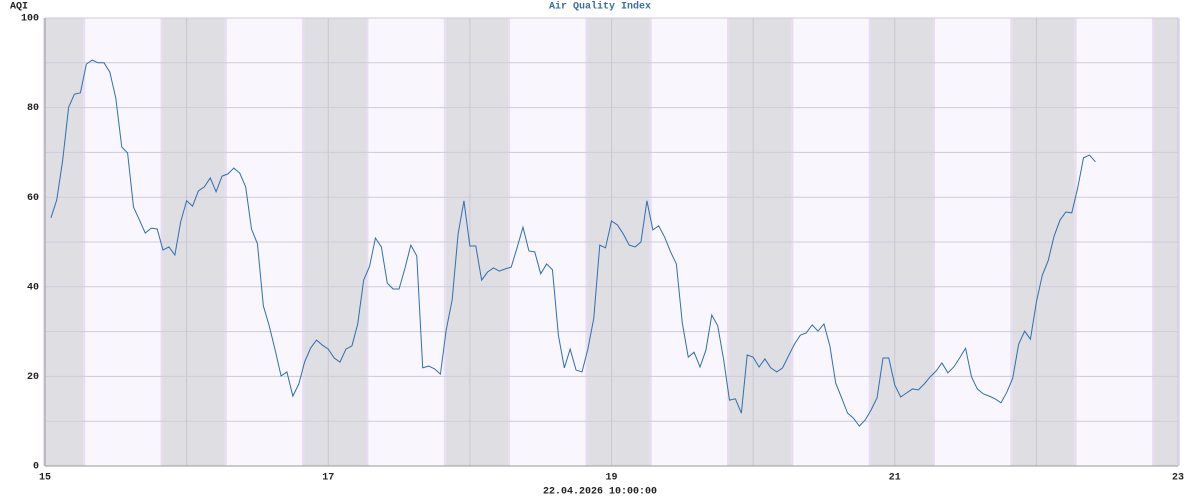 This screenshot has height=500, width=1200. I want to click on y-tick-label: 80, so click(33, 108).